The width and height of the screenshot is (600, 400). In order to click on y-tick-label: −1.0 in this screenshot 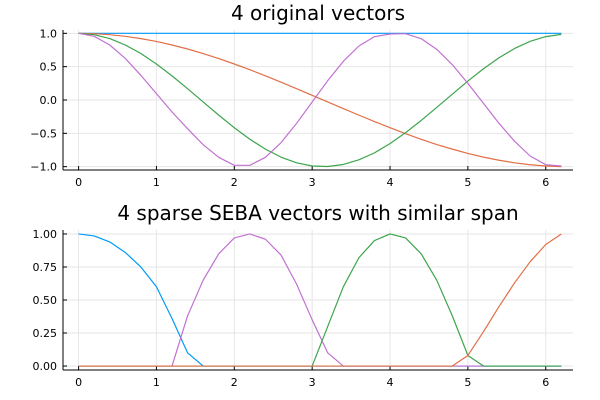, I will do `click(43, 167)`.